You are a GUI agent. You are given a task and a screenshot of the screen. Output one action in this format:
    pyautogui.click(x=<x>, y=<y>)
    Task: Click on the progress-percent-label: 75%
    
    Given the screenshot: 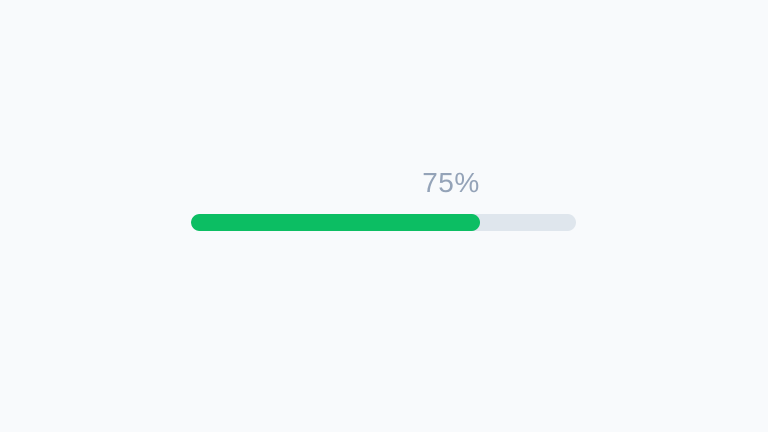 What is the action you would take?
    pyautogui.click(x=451, y=182)
    